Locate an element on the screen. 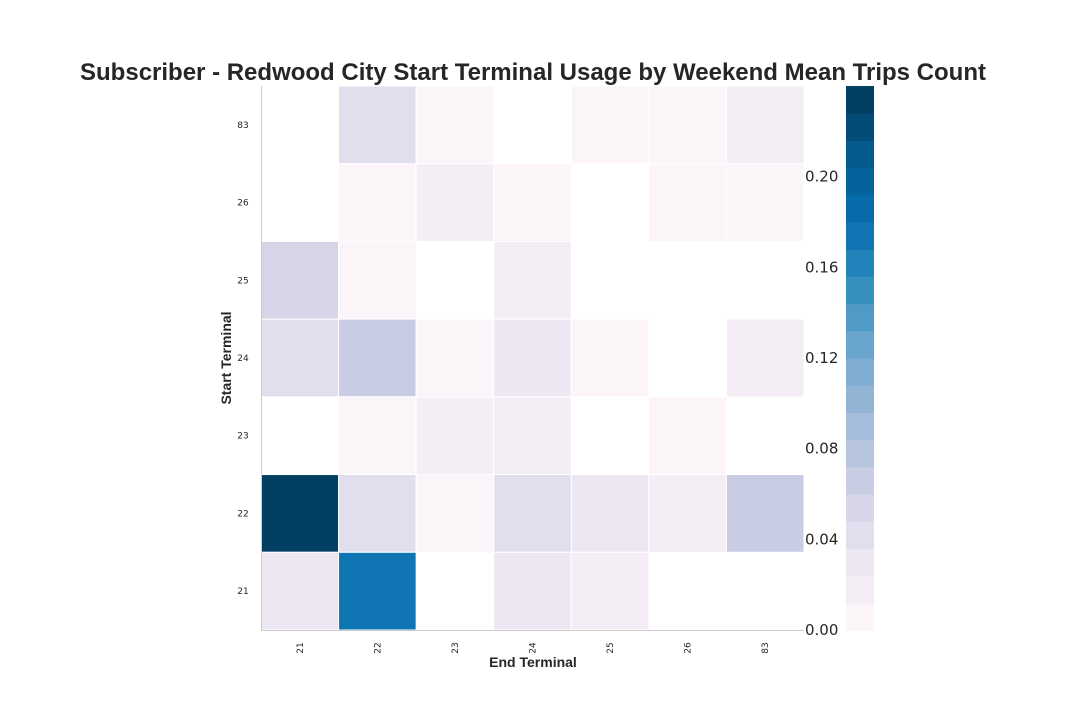 The height and width of the screenshot is (720, 1080). y-tick-label: 23 is located at coordinates (242, 437).